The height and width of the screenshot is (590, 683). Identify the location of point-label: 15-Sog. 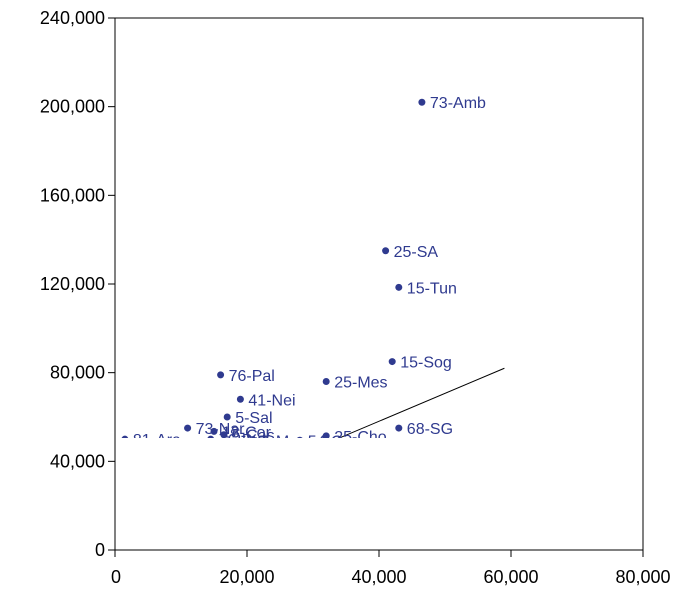
(426, 363).